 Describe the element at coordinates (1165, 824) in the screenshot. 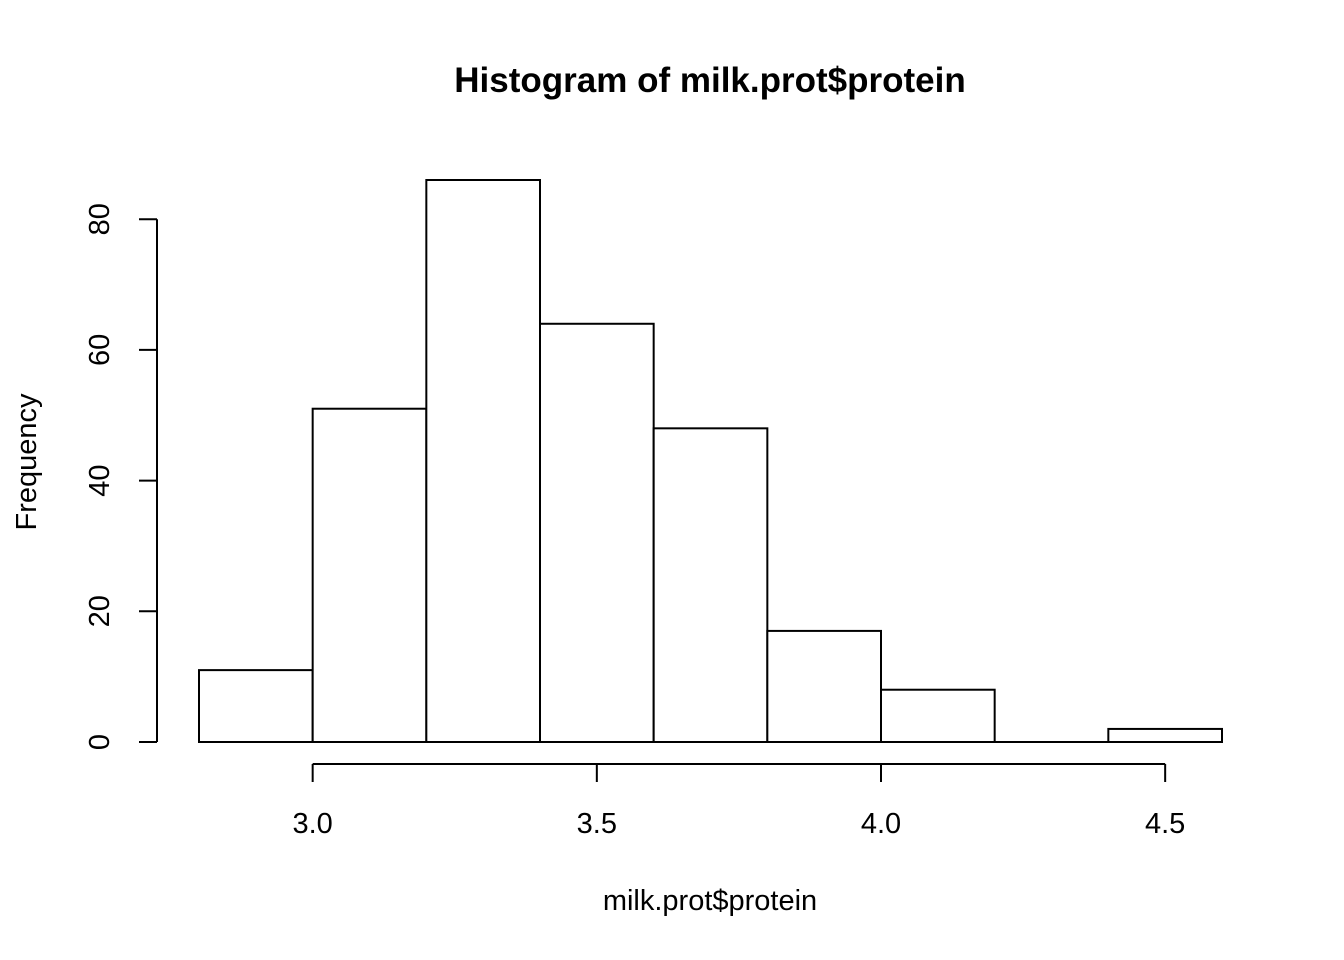

I see `x-tick-label-3: 4.5` at that location.